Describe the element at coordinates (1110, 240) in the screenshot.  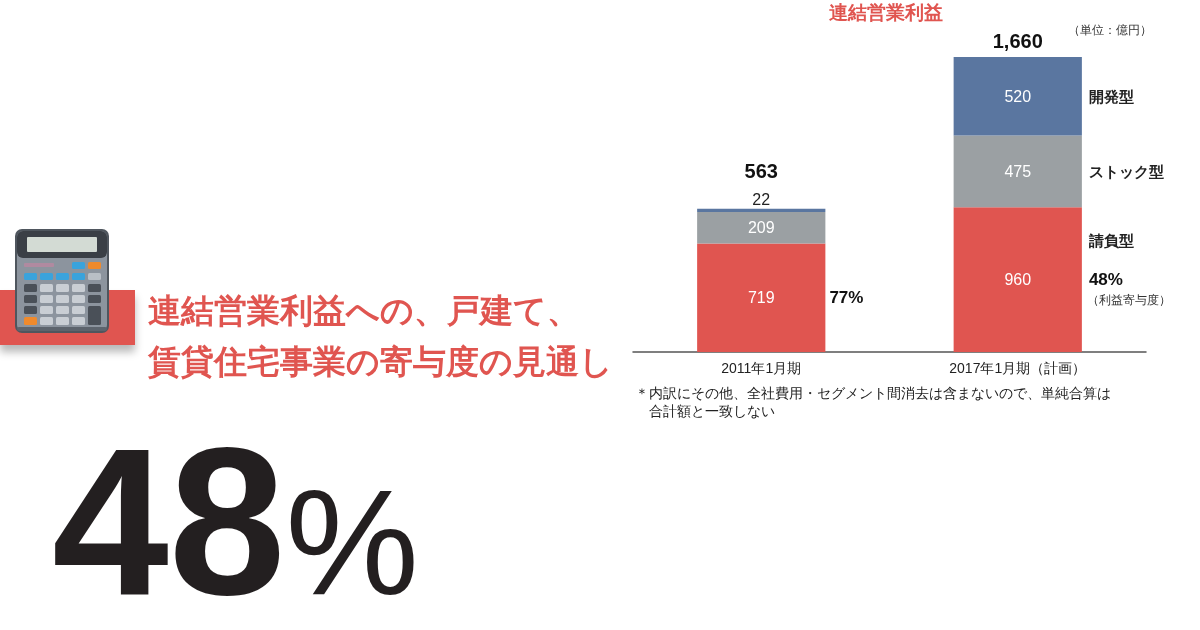
I see `series-label: 請負型` at that location.